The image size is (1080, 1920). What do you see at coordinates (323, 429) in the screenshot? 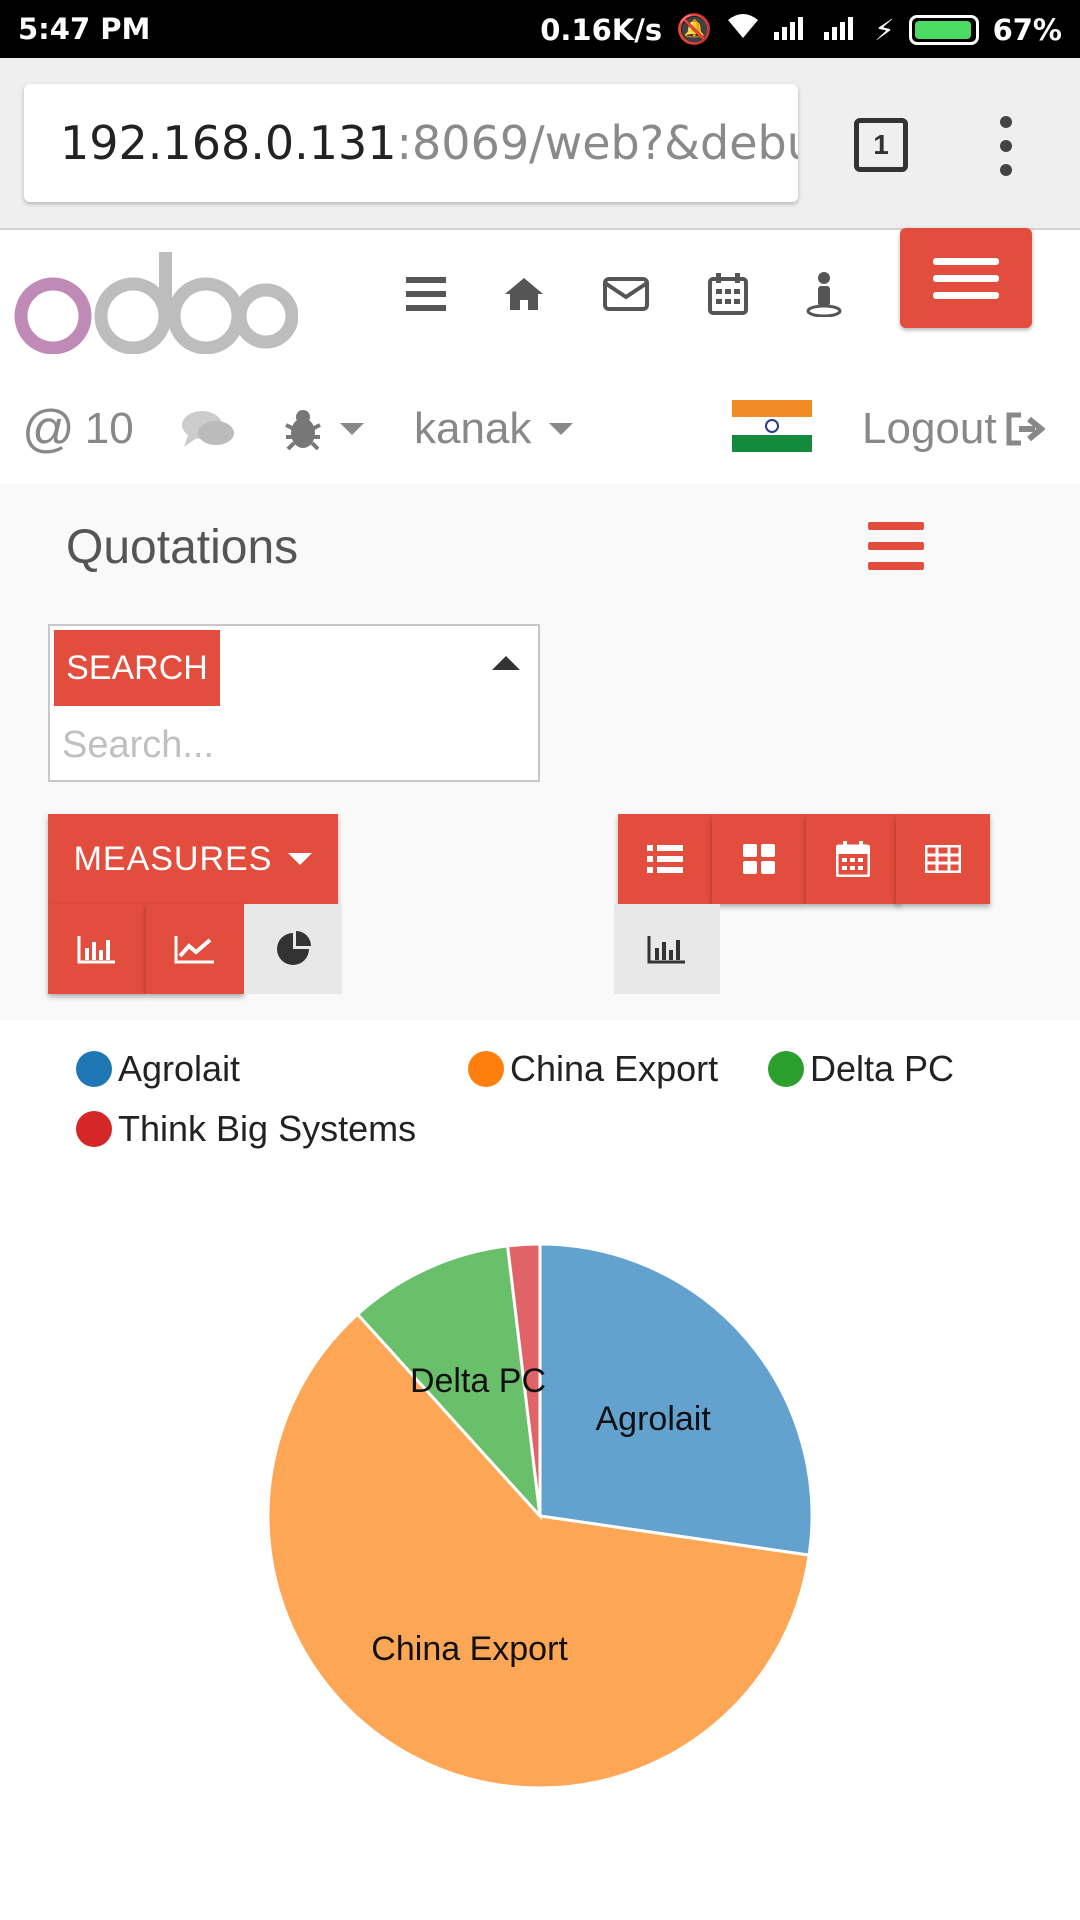
I see `debug-menu` at bounding box center [323, 429].